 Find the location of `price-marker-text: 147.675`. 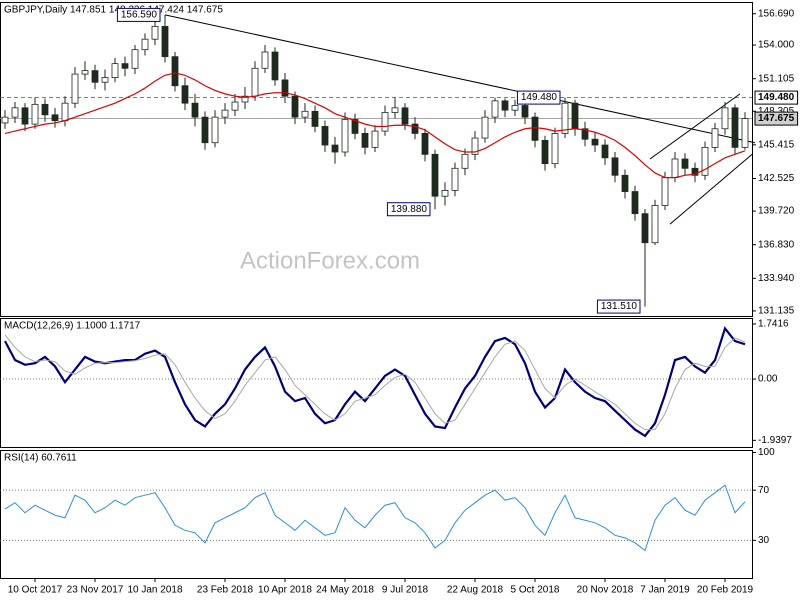

price-marker-text: 147.675 is located at coordinates (776, 118).